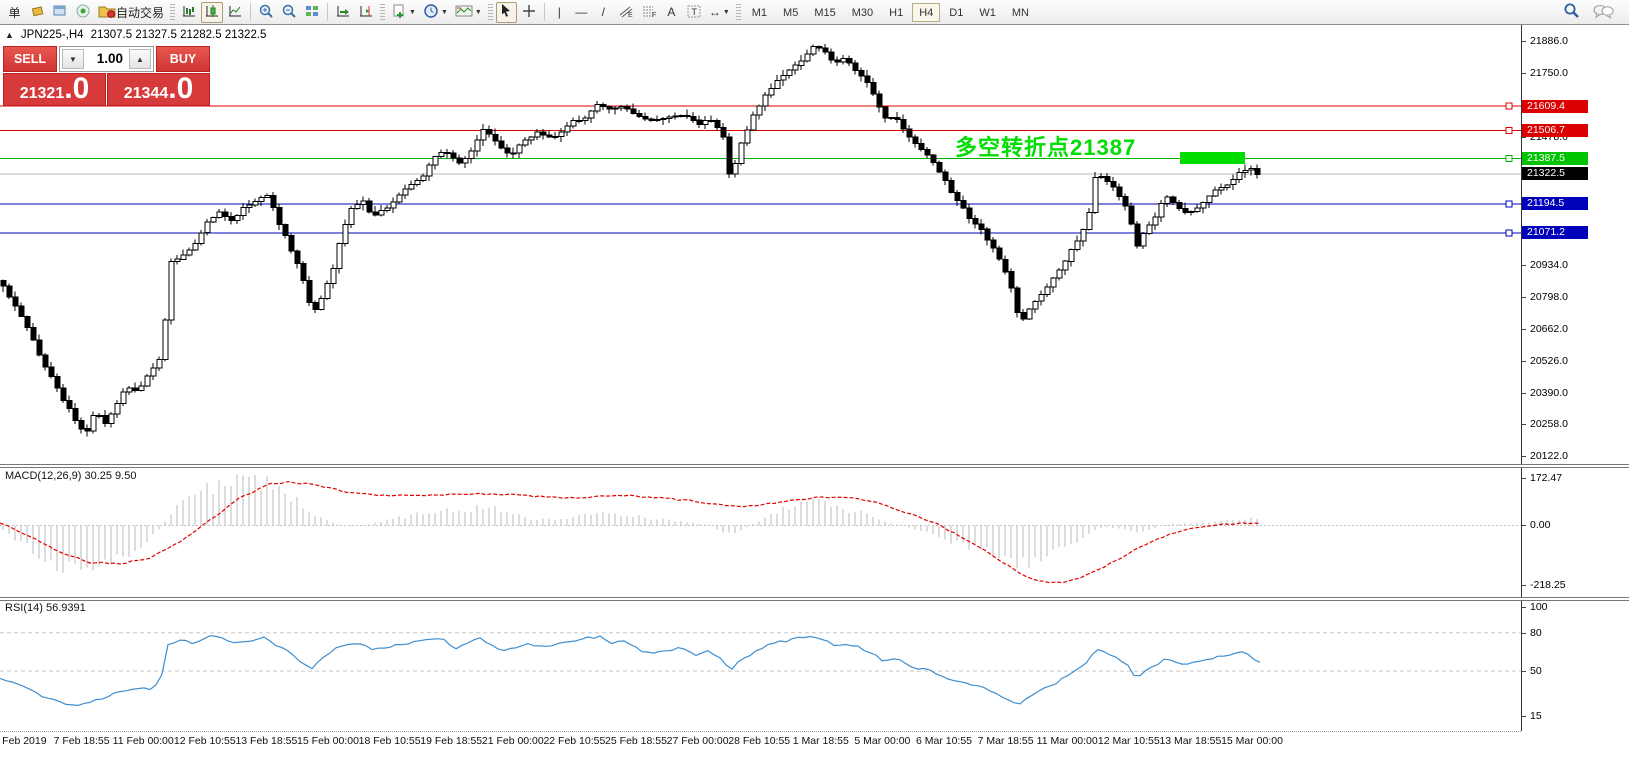  What do you see at coordinates (212, 12) in the screenshot?
I see `candlestick-chart-button` at bounding box center [212, 12].